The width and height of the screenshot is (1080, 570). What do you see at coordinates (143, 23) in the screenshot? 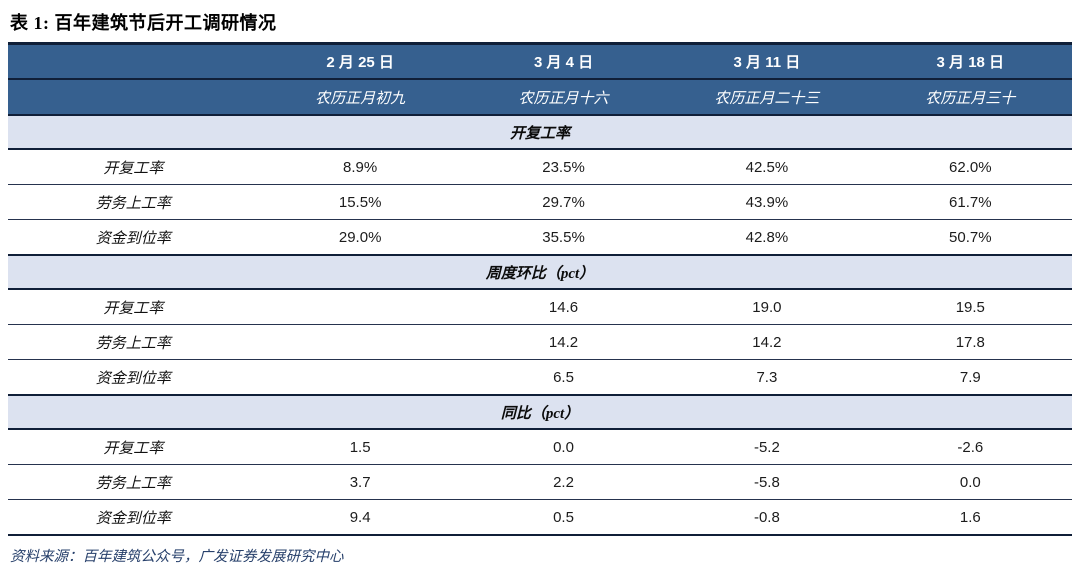
I see `table-title: 表 1: 百年建筑节后开工调研情况` at bounding box center [143, 23].